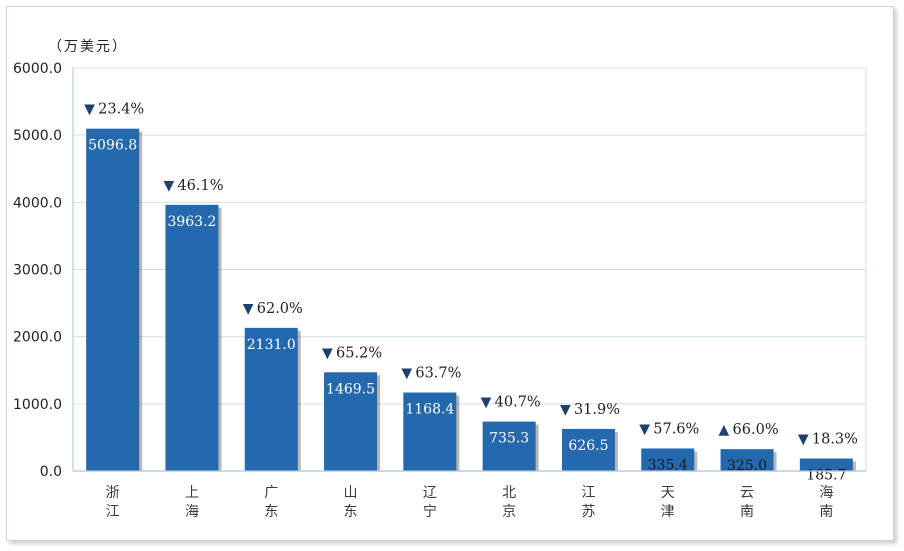  What do you see at coordinates (588, 502) in the screenshot?
I see `x-tick-label: 江苏` at bounding box center [588, 502].